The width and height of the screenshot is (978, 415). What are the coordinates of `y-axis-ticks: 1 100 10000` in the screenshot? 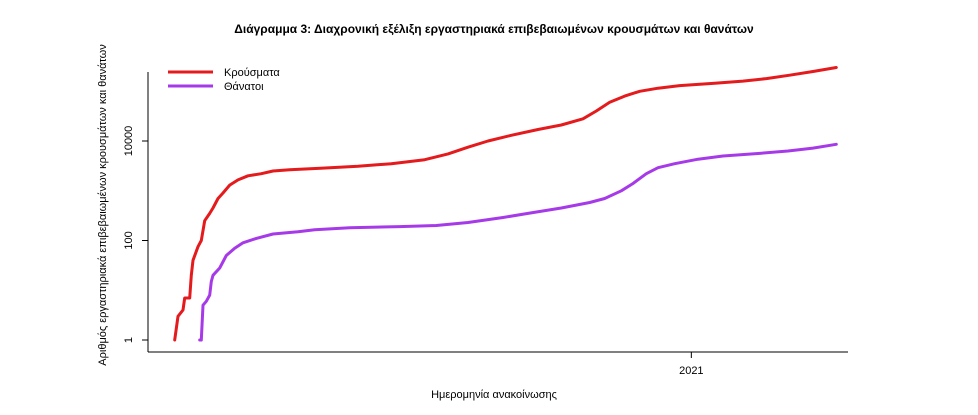 It's located at (135, 234).